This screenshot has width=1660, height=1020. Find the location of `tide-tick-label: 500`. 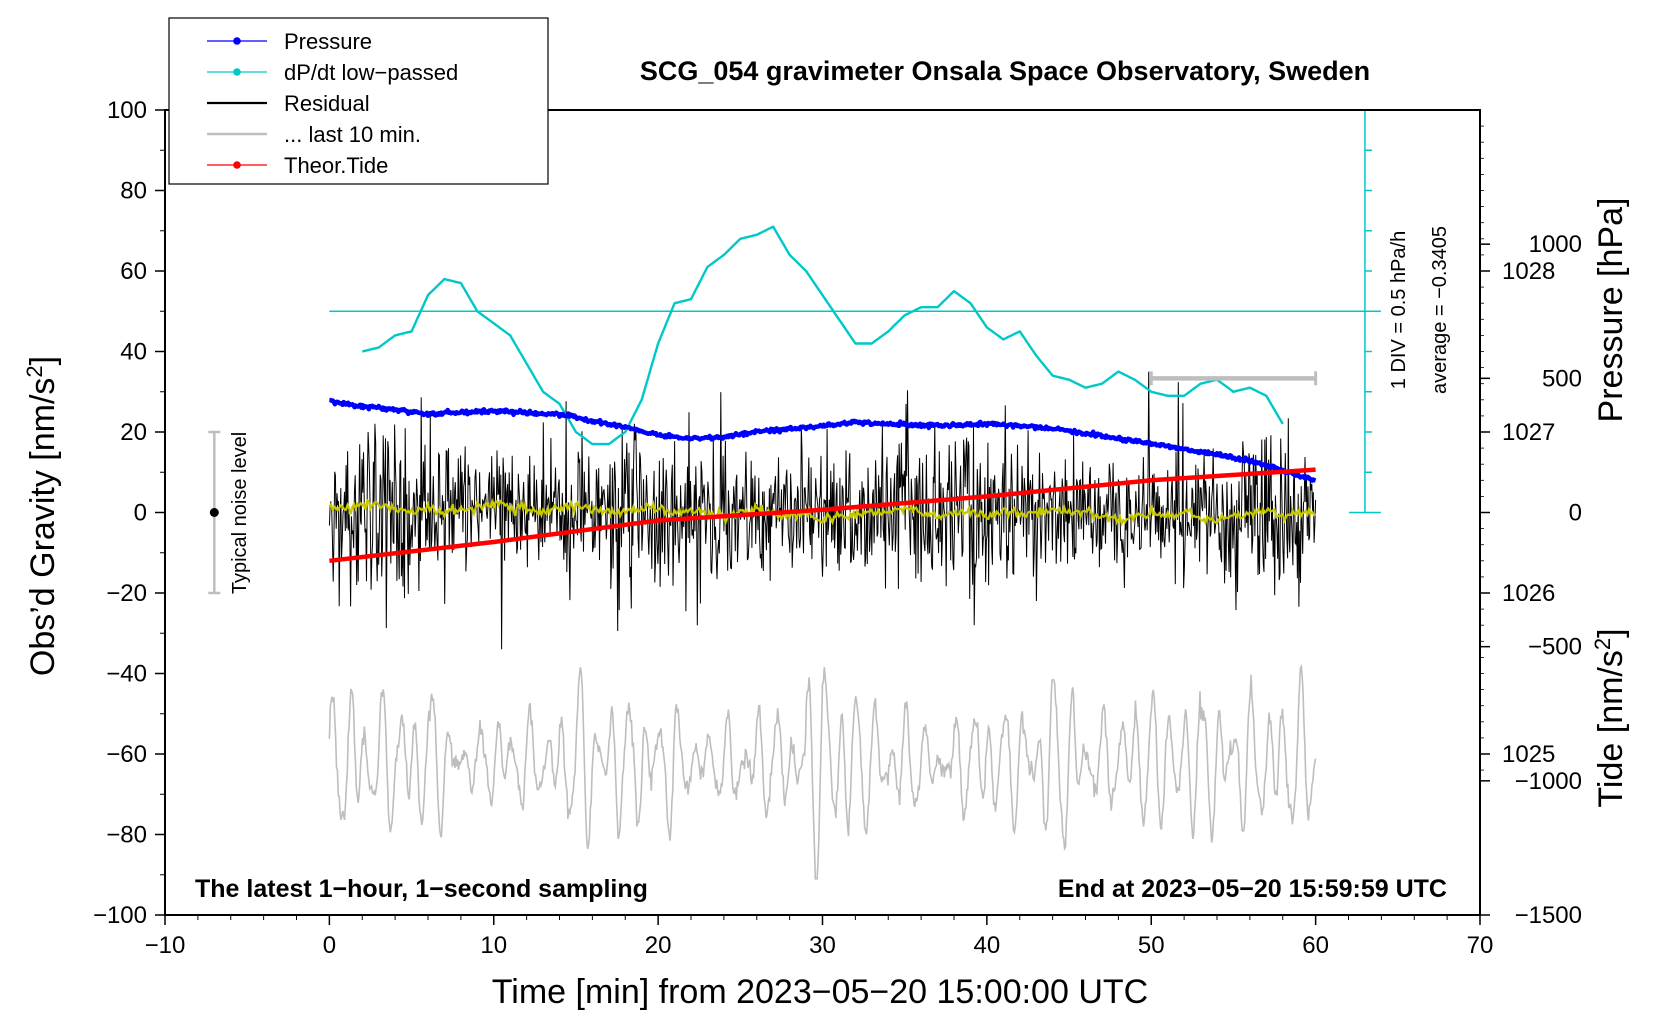

tide-tick-label: 500 is located at coordinates (1562, 378).